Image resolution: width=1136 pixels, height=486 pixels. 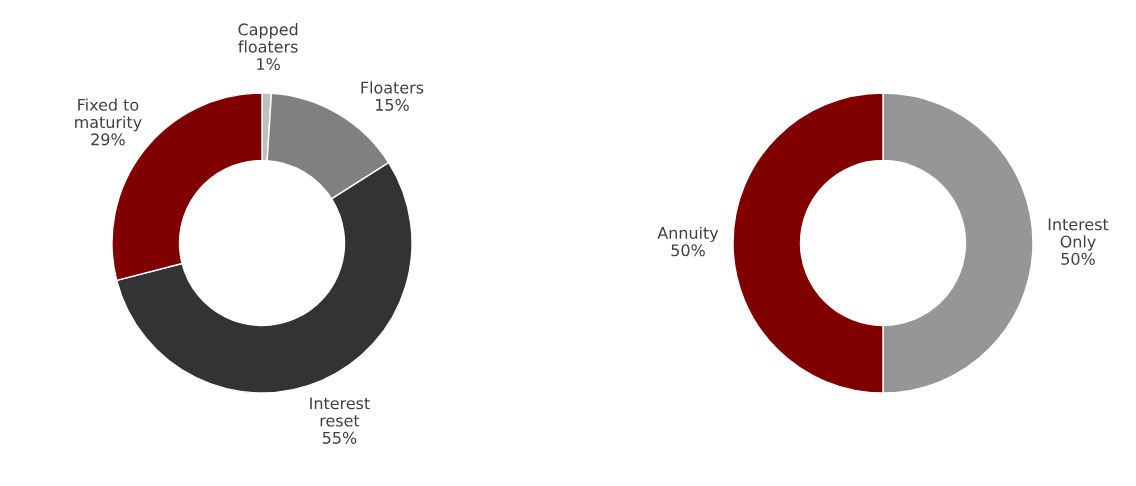 What do you see at coordinates (108, 139) in the screenshot?
I see `data-label: 29%` at bounding box center [108, 139].